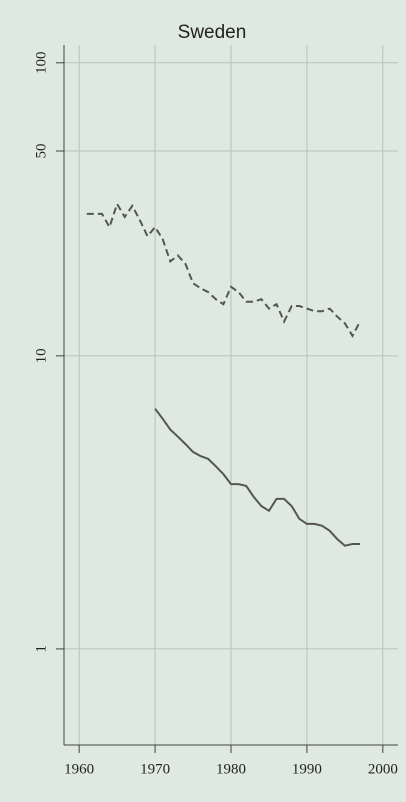 This screenshot has height=802, width=406. Describe the element at coordinates (41, 63) in the screenshot. I see `y-tick-label: 100` at that location.